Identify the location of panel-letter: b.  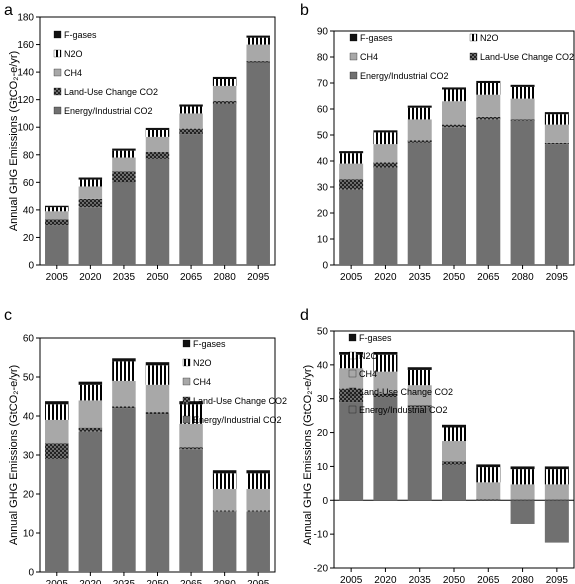
(304, 10).